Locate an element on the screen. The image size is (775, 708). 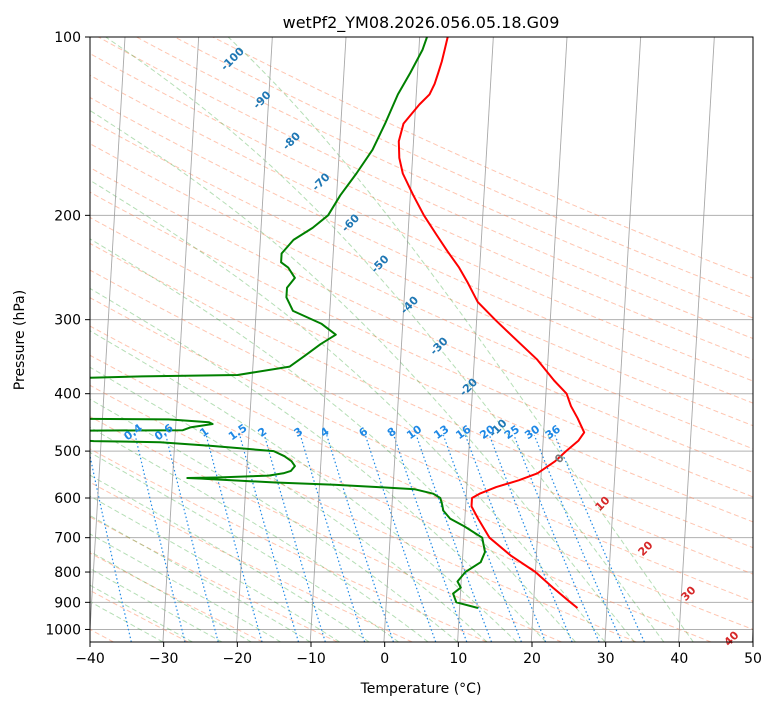
y-tick-label: 1000 is located at coordinates (63, 630).